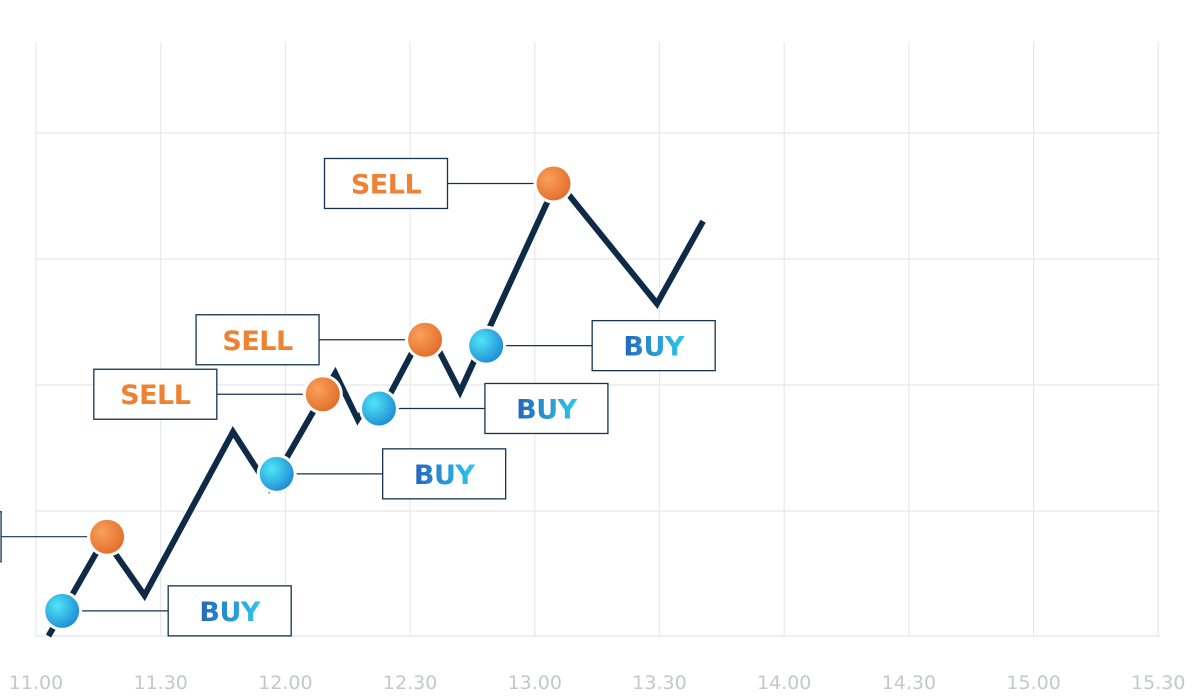 The image size is (1200, 700). I want to click on x-tick-label: 11.30, so click(160, 683).